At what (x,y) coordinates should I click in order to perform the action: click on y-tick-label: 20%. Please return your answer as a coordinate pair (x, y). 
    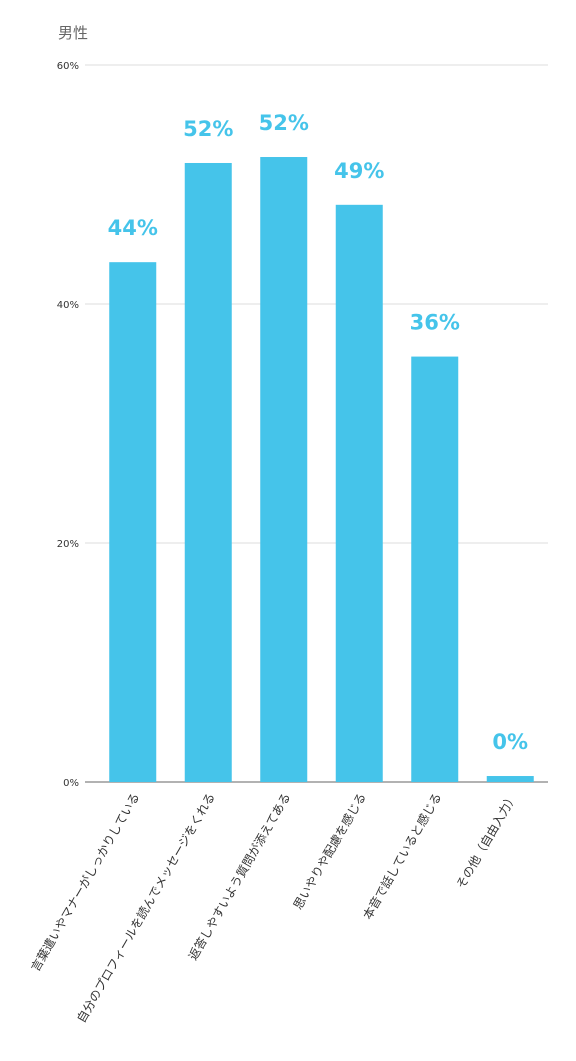
    Looking at the image, I should click on (68, 544).